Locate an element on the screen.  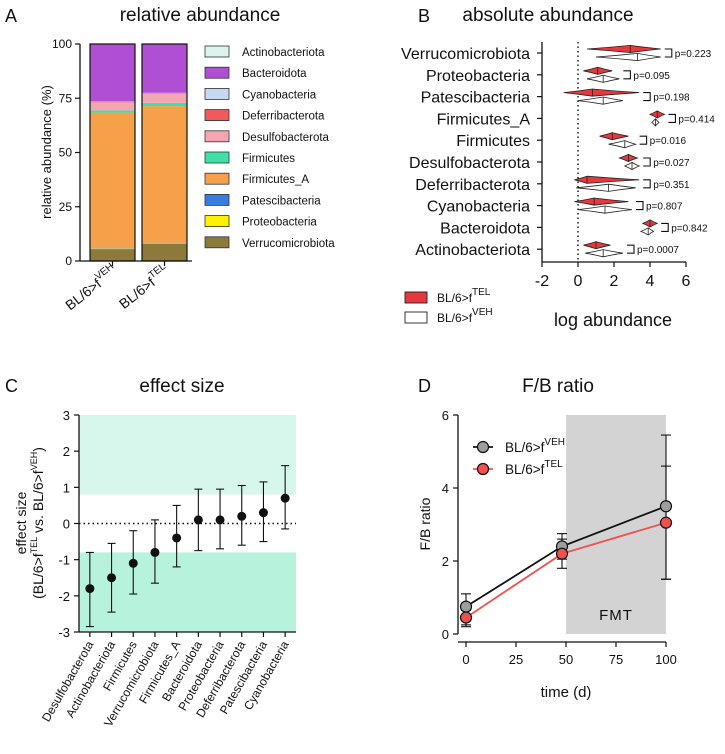
chart-b-category-label: Proteobacteria is located at coordinates (478, 76).